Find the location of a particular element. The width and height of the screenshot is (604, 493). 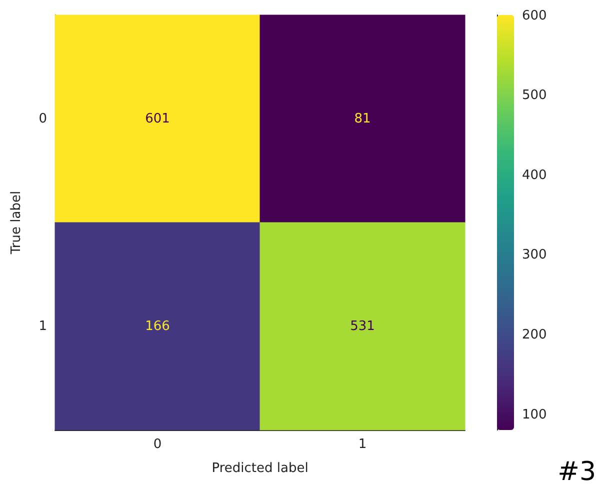

data-label: 166 is located at coordinates (157, 326).